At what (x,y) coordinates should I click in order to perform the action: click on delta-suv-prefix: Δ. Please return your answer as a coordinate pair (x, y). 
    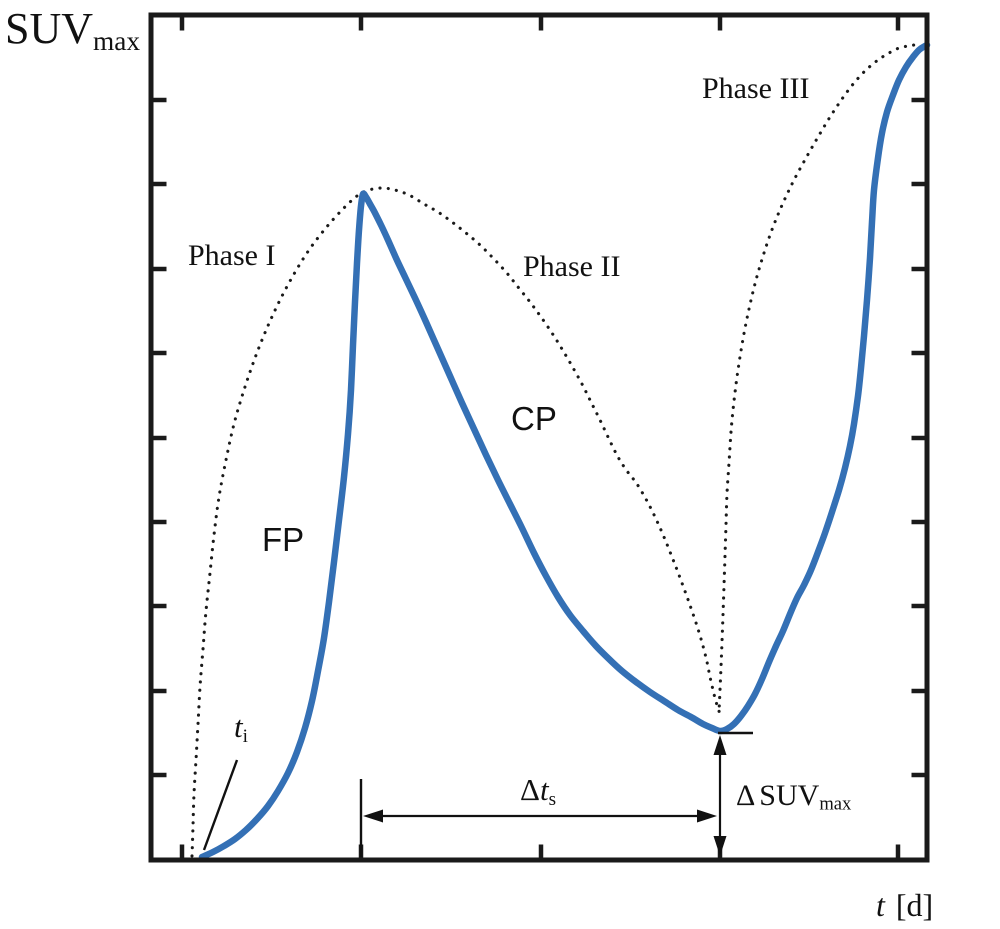
    Looking at the image, I should click on (746, 795).